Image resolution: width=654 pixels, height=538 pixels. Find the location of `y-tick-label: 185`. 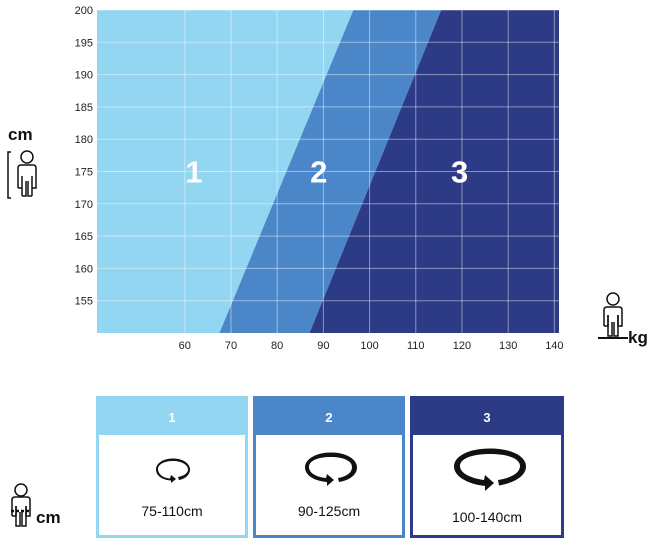

y-tick-label: 185 is located at coordinates (84, 108).